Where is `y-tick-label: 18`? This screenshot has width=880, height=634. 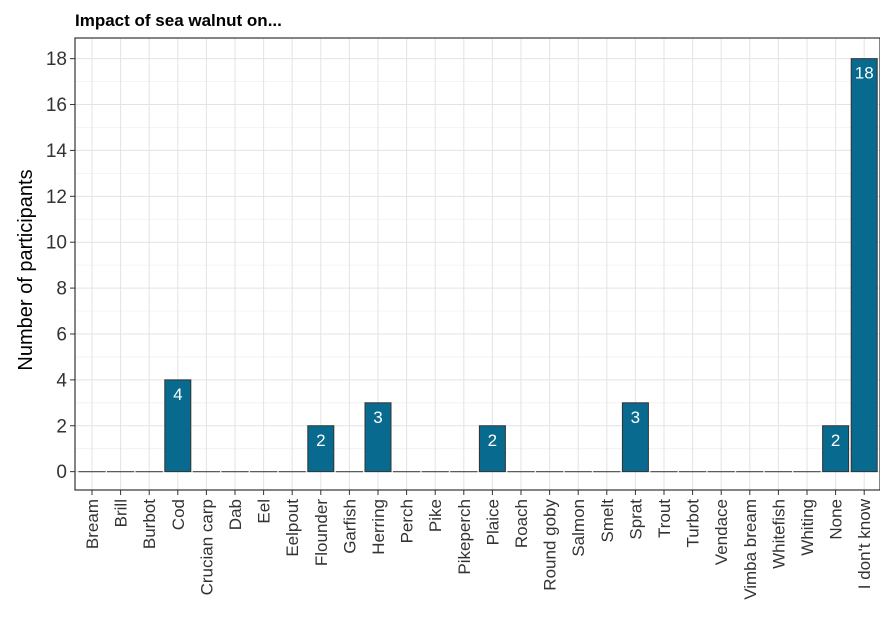
y-tick-label: 18 is located at coordinates (56, 59).